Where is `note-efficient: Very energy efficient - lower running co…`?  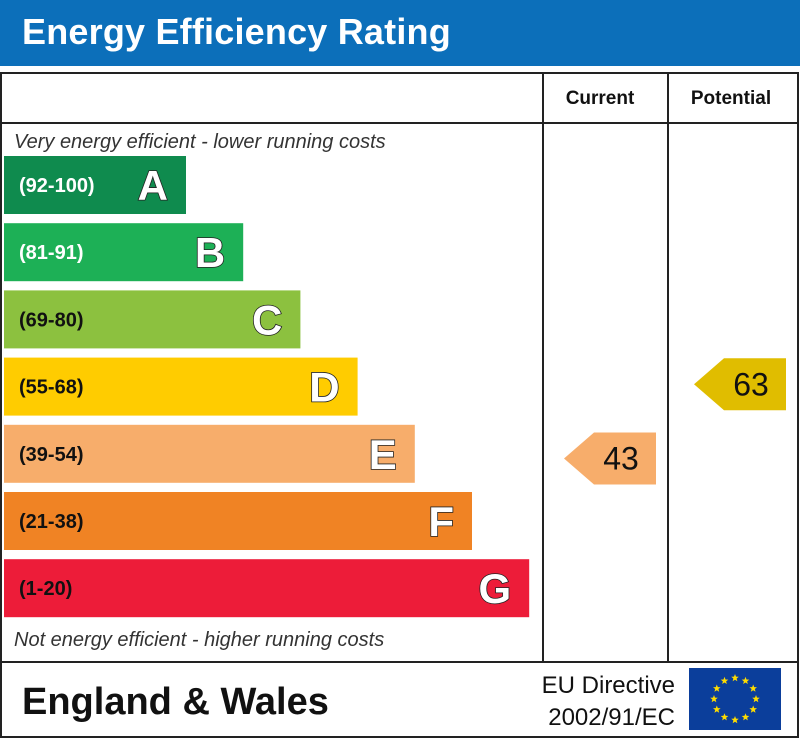
note-efficient: Very energy efficient - lower running co… is located at coordinates (200, 142).